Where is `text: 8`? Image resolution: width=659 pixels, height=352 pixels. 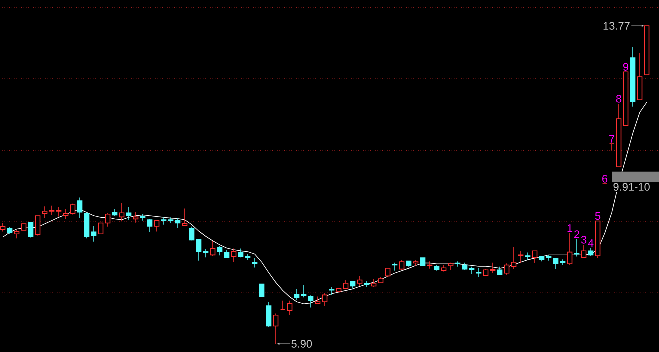 text: 8 is located at coordinates (619, 99).